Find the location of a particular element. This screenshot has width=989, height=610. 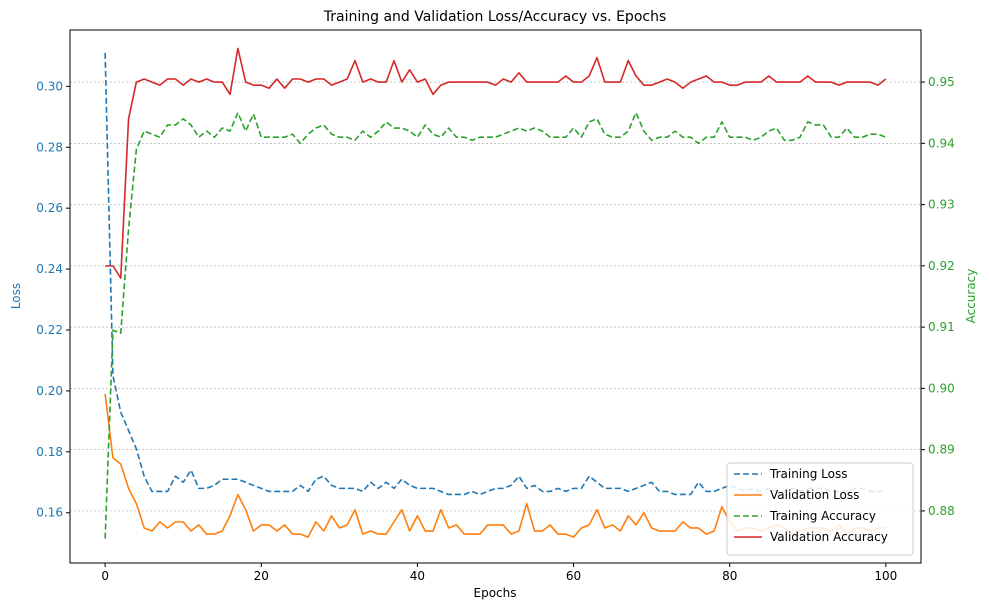

legend-label: Training Loss is located at coordinates (808, 474).